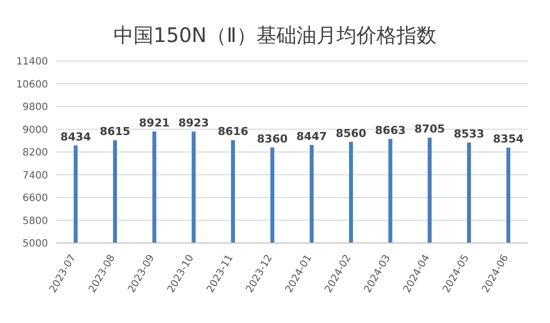 This screenshot has height=323, width=550. I want to click on data-label: 8434, so click(76, 137).